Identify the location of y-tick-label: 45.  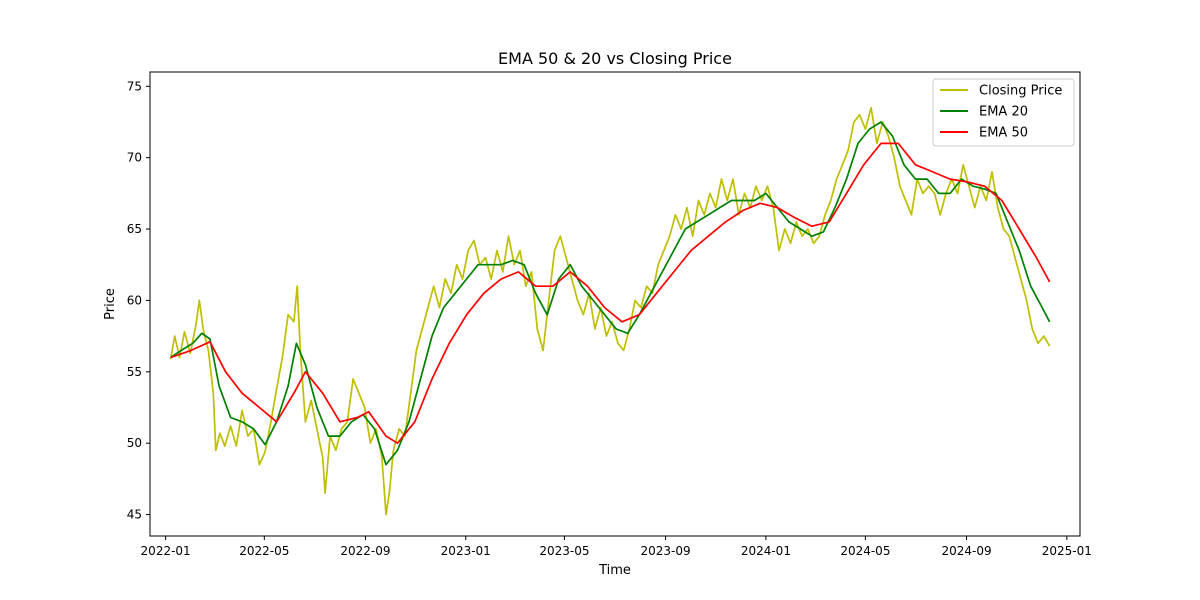
(134, 515).